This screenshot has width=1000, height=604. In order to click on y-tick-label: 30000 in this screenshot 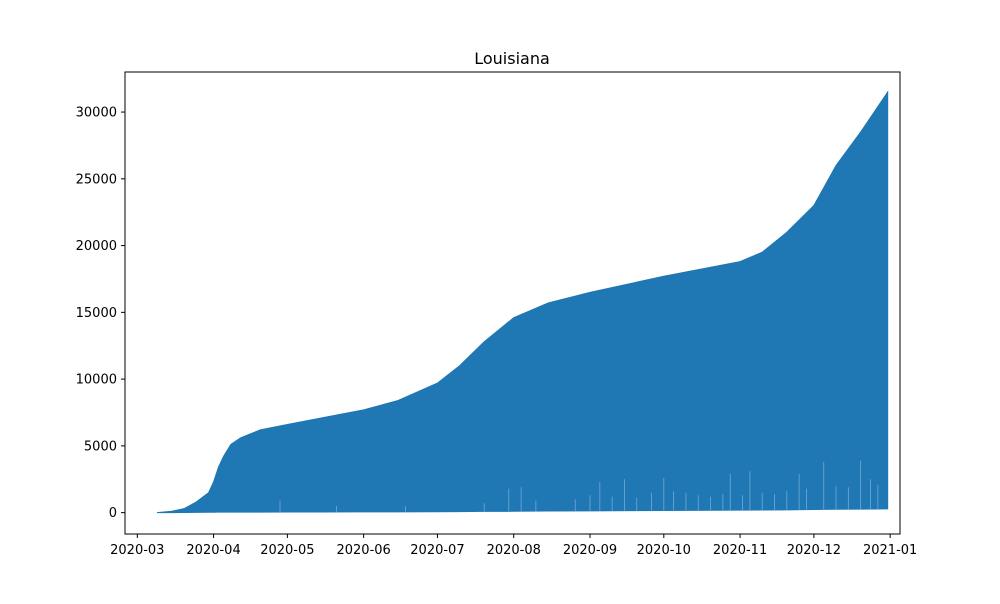, I will do `click(96, 113)`.